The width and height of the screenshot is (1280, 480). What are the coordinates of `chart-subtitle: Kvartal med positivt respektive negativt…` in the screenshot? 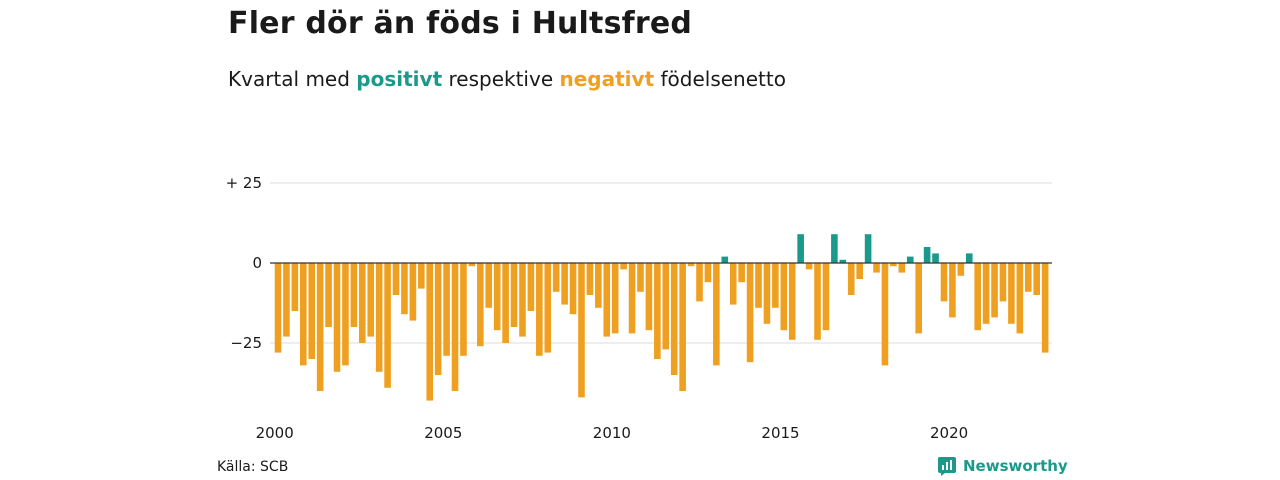 It's located at (507, 79).